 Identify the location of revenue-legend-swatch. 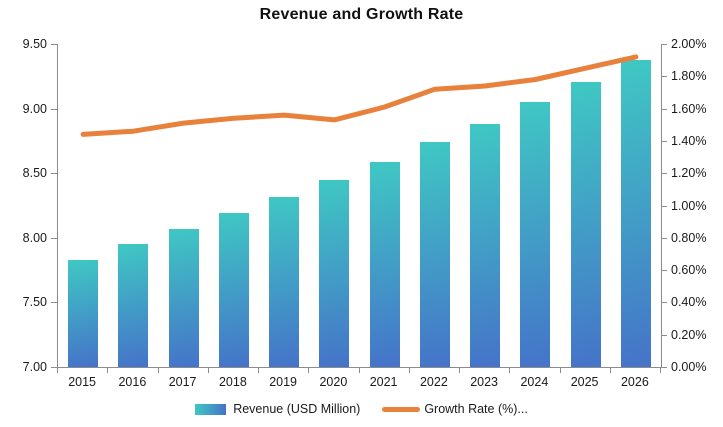
(211, 409).